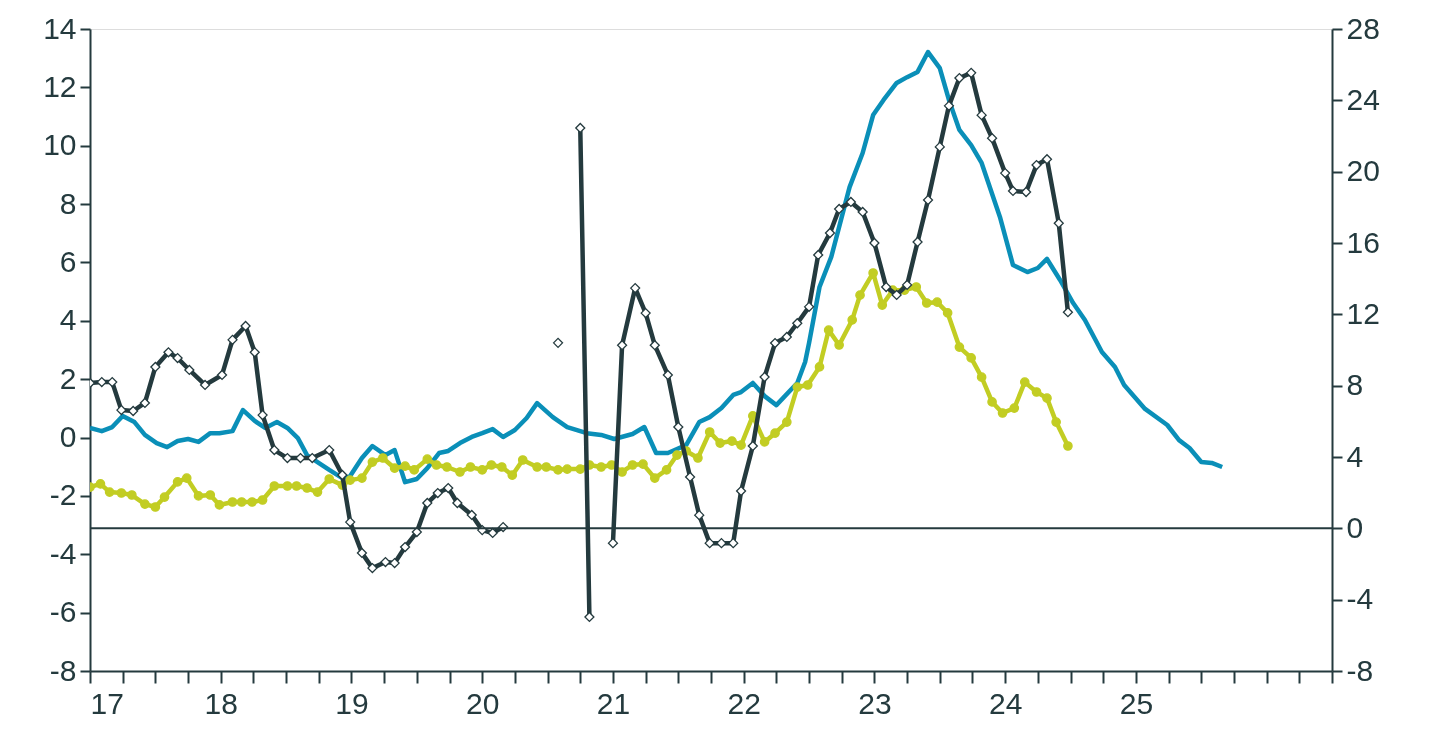 Image resolution: width=1433 pixels, height=734 pixels. What do you see at coordinates (1363, 242) in the screenshot?
I see `y2-tick-label: 16` at bounding box center [1363, 242].